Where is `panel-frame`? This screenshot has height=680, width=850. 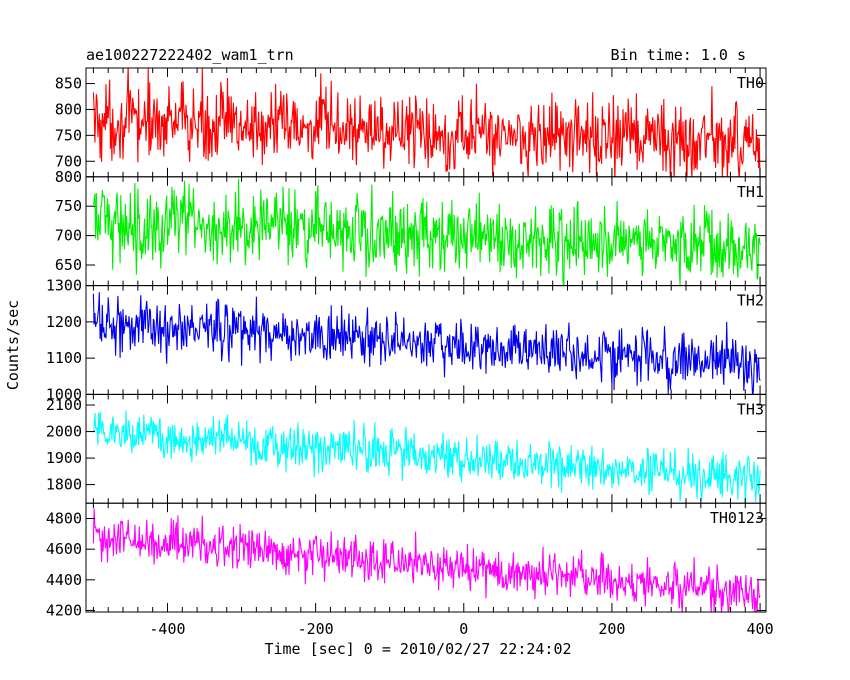
panel-frame is located at coordinates (426, 557).